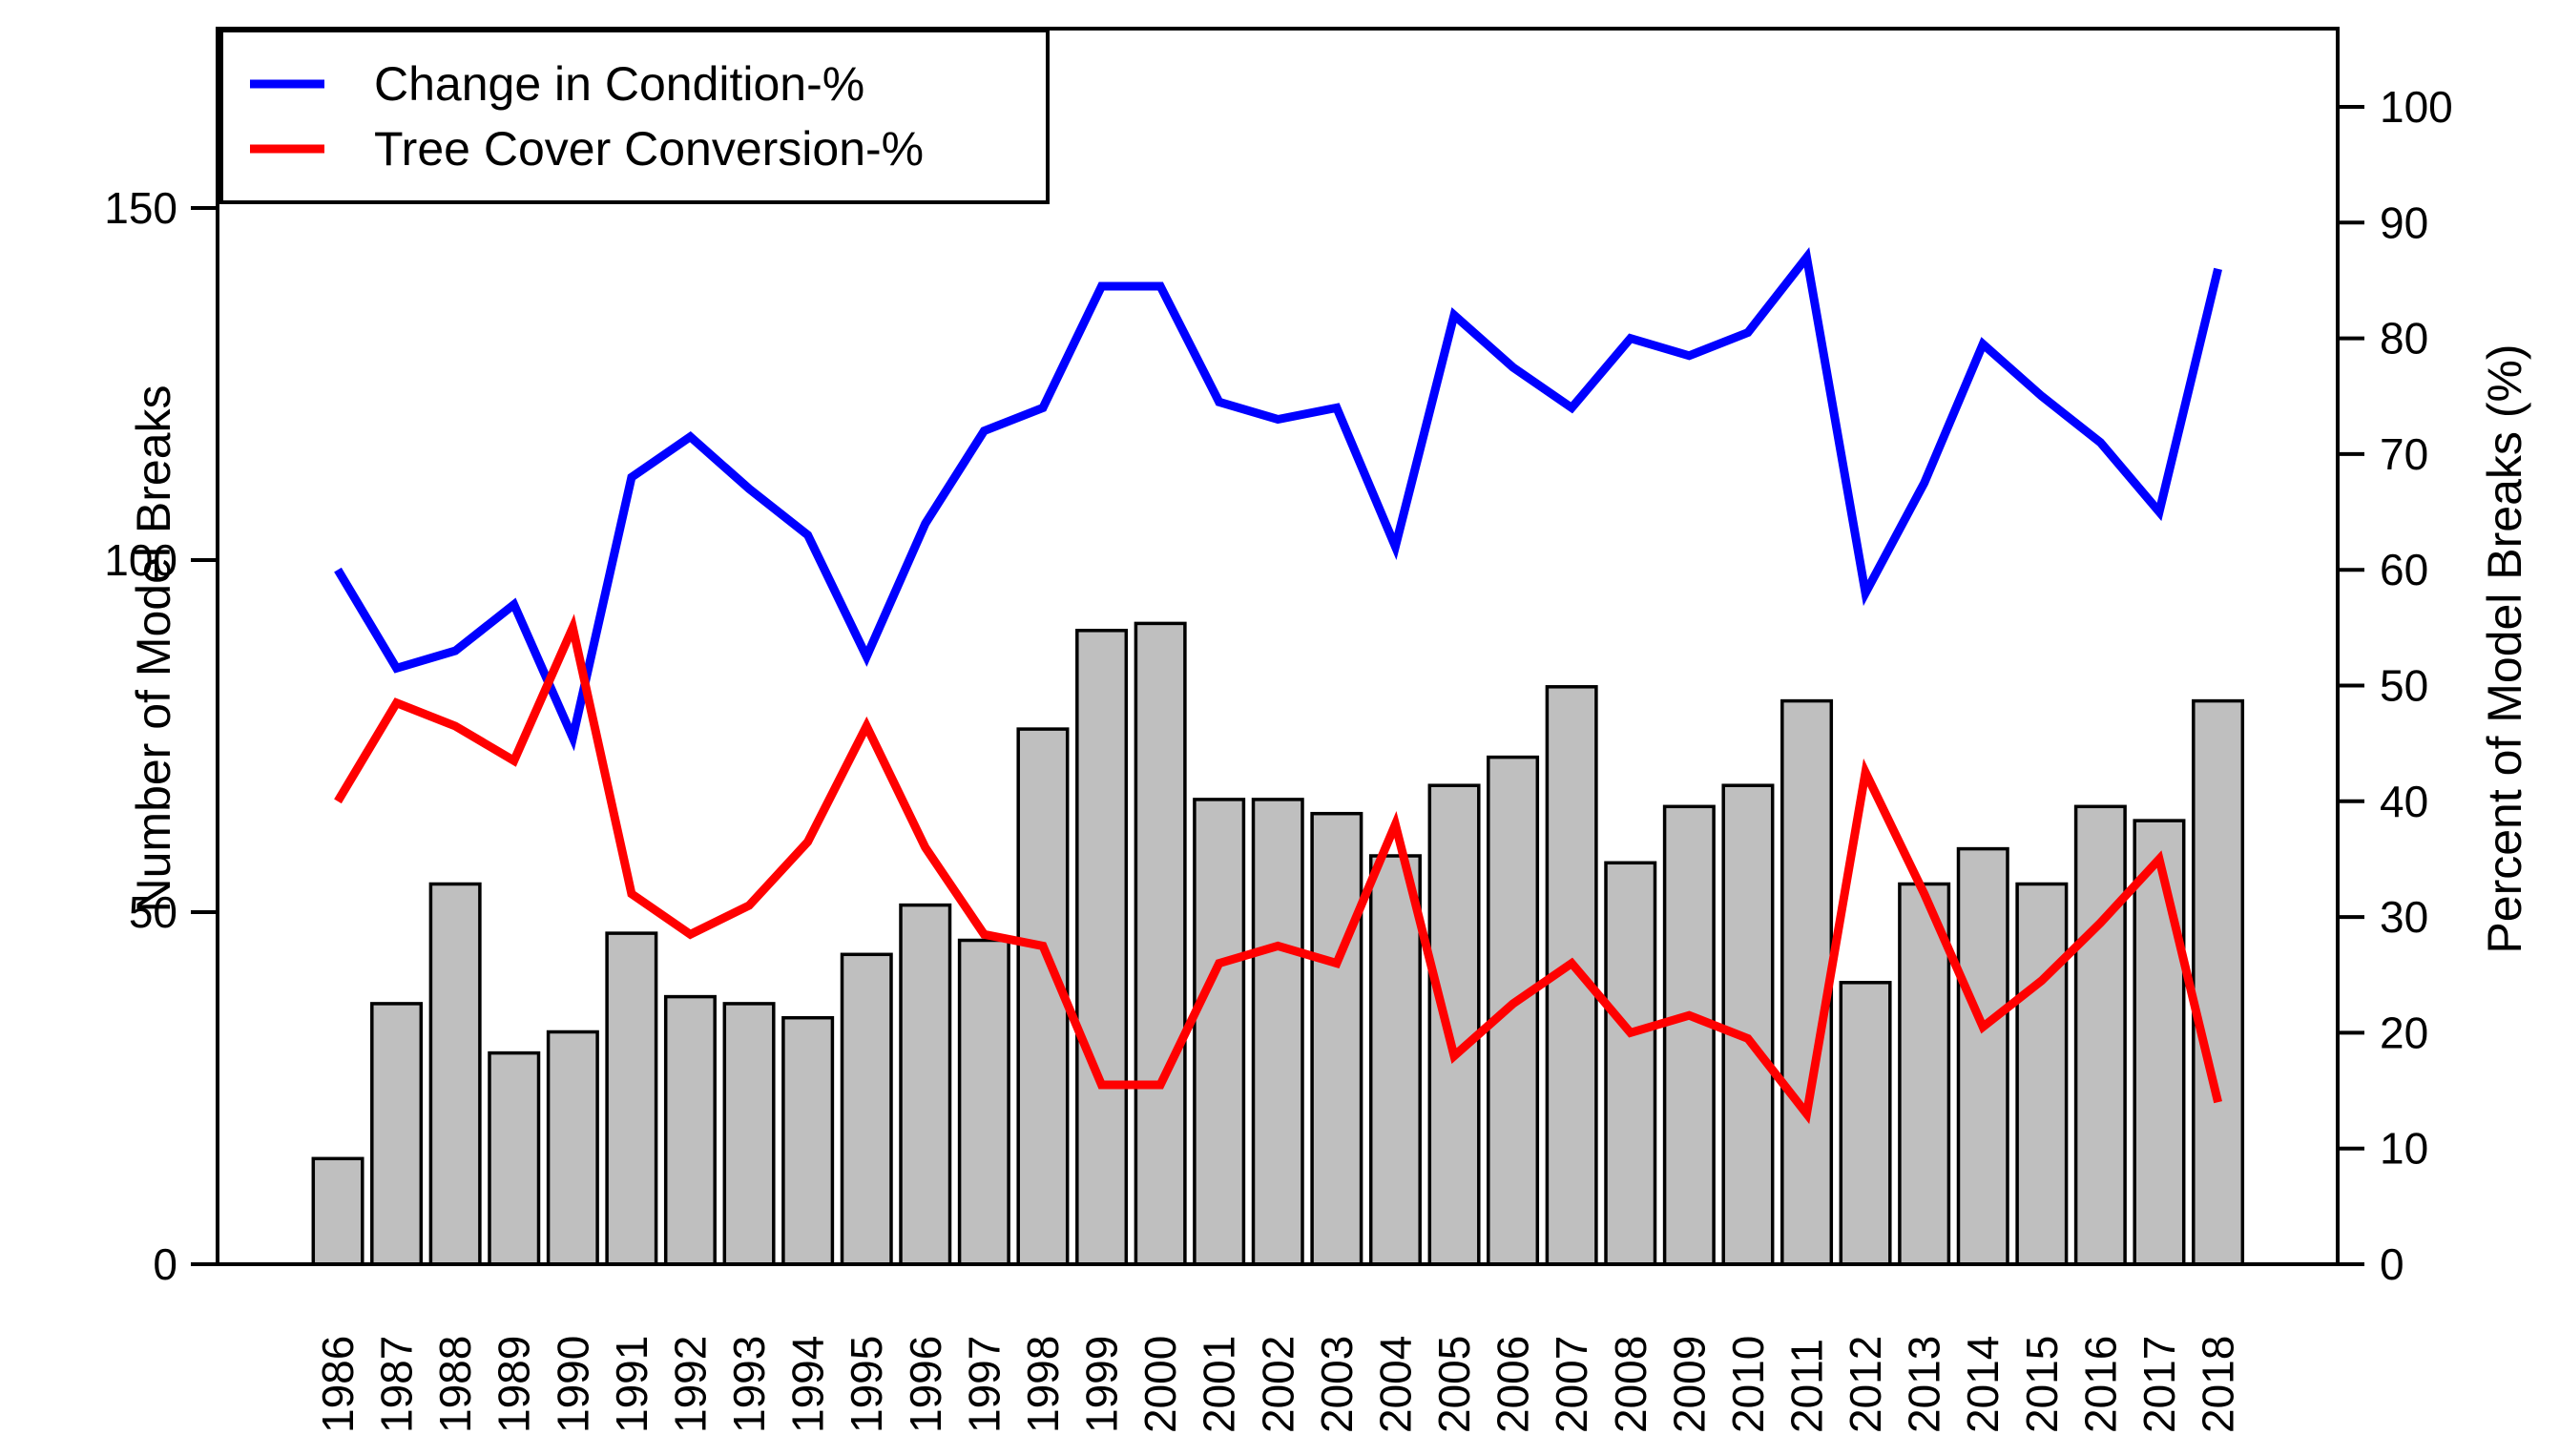 This screenshot has width=2560, height=1456. What do you see at coordinates (1865, 1123) in the screenshot?
I see `bar-2012` at bounding box center [1865, 1123].